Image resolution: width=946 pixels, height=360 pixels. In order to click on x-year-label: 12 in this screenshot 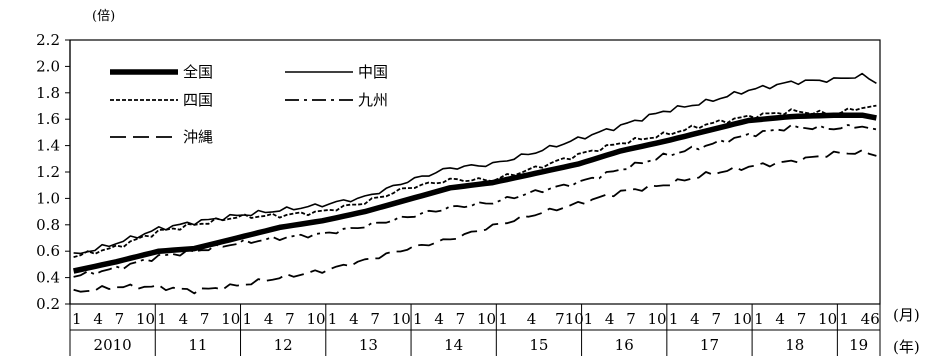, I will do `click(283, 345)`.